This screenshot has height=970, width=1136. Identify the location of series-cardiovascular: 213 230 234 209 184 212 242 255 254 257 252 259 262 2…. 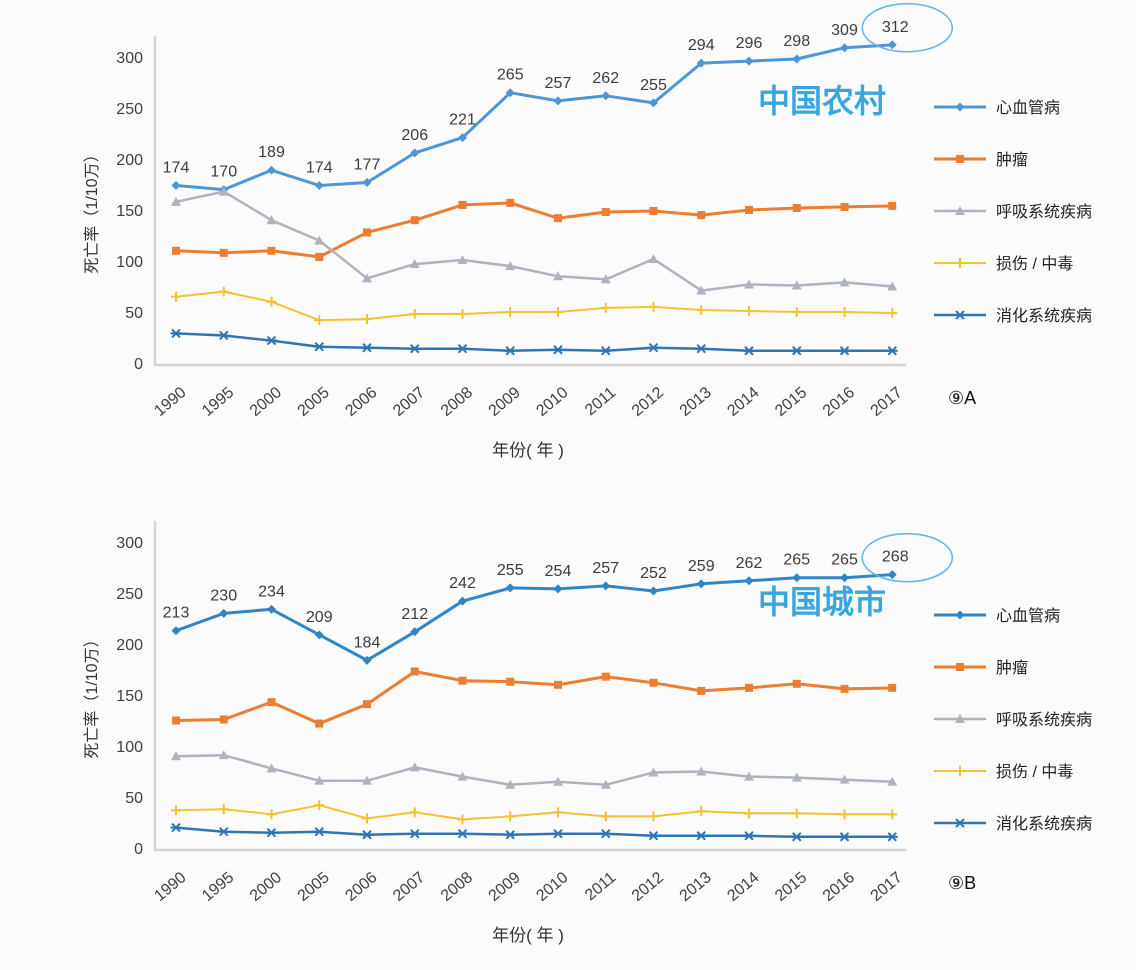
(558, 598).